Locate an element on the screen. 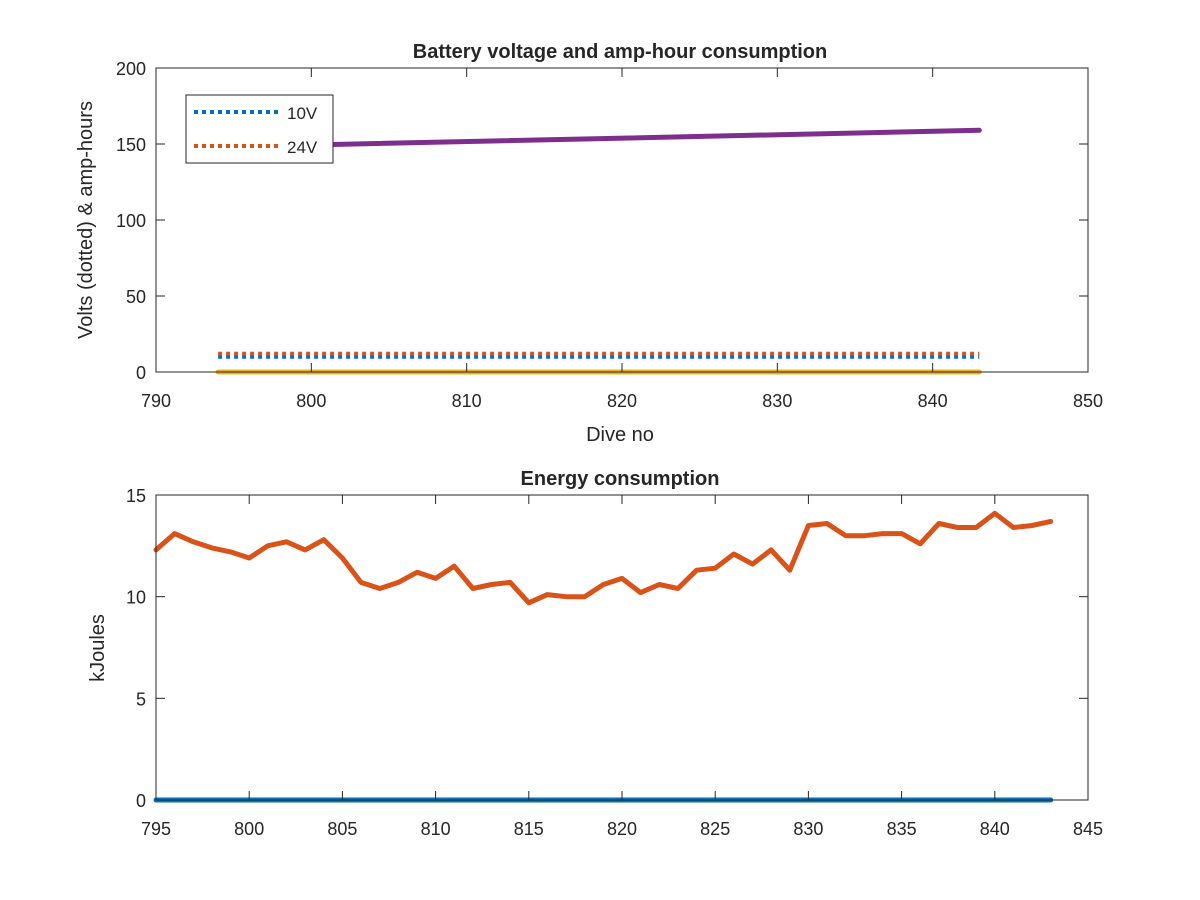  voltage-legend: 10V 24V is located at coordinates (259, 129).